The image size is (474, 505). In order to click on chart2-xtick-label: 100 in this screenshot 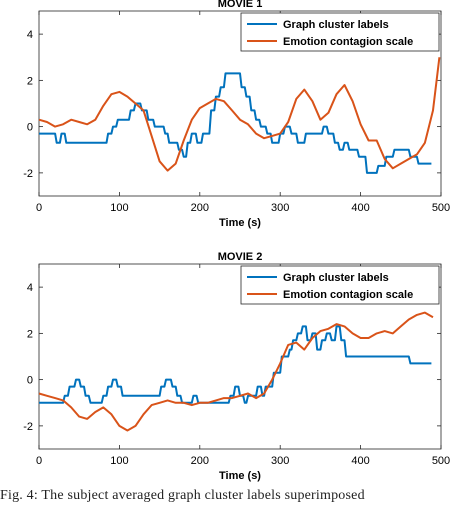, I will do `click(119, 461)`.